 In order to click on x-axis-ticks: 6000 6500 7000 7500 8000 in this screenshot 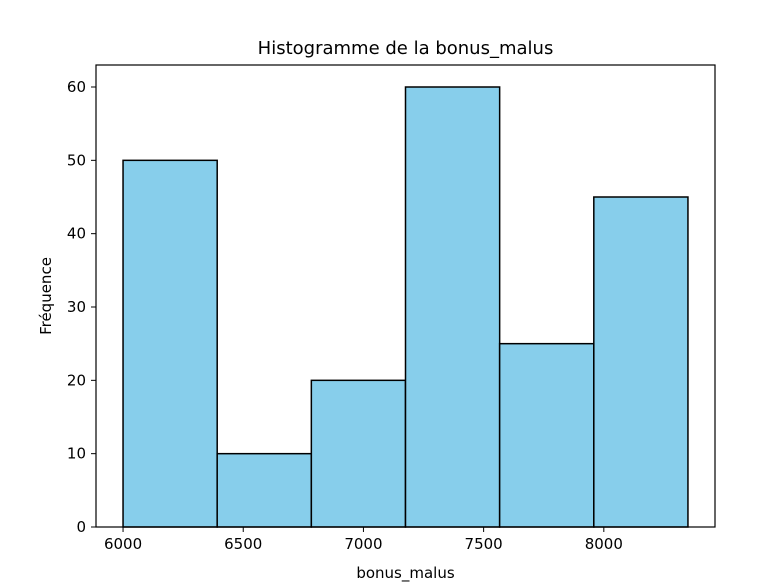, I will do `click(363, 540)`.